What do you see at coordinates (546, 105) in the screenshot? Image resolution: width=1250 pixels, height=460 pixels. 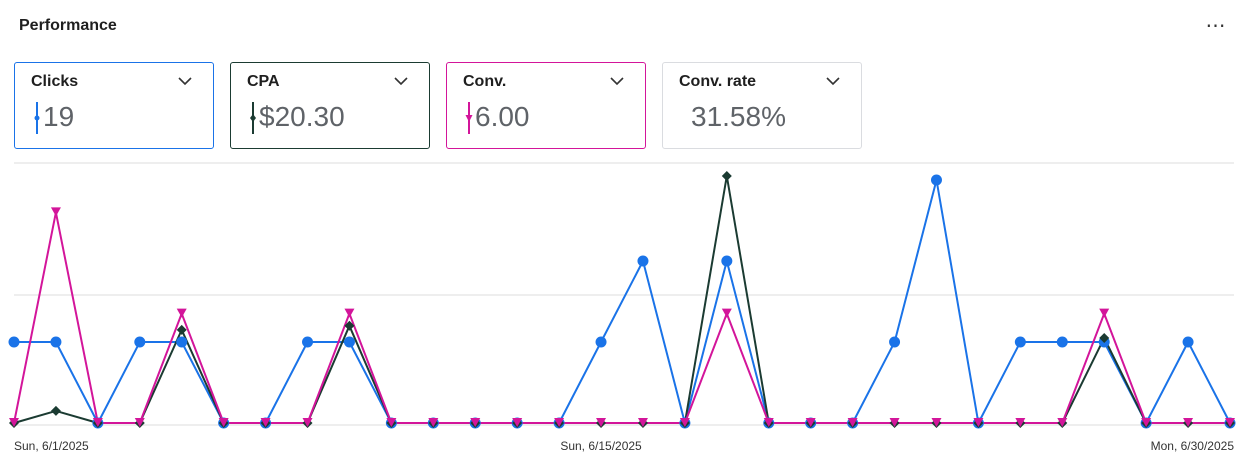 I see `metric-card-conv: Conv. 6.00` at bounding box center [546, 105].